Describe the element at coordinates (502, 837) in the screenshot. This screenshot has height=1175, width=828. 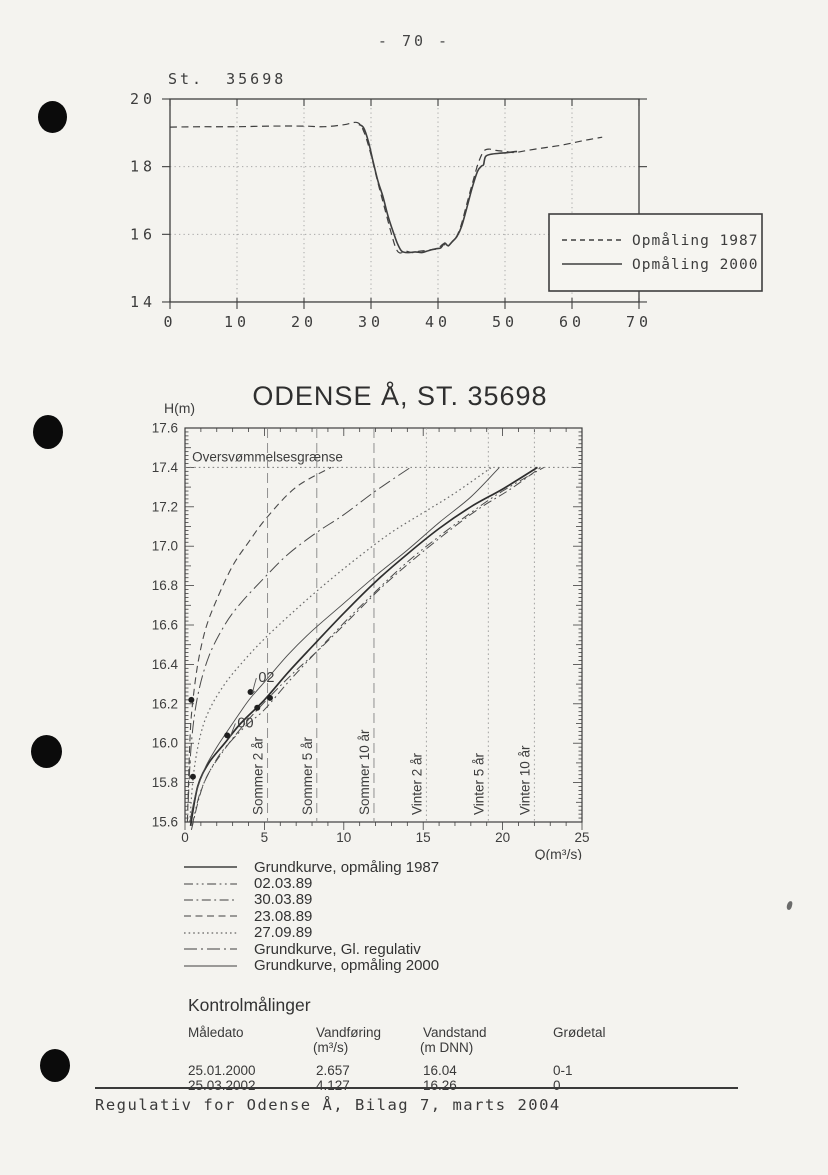
I see `x-tick-label: 20` at that location.